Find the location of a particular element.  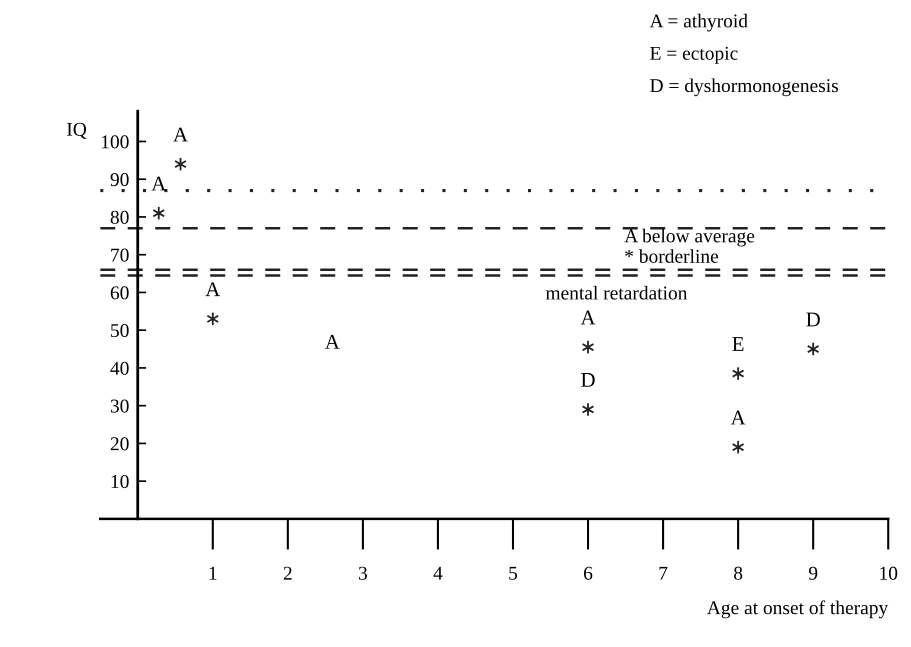

text: D = dyshormonogenesis is located at coordinates (744, 87).